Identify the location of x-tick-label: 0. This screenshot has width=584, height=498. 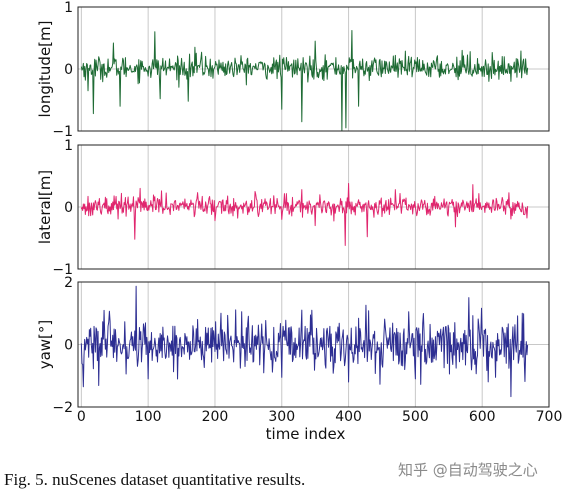
(81, 417).